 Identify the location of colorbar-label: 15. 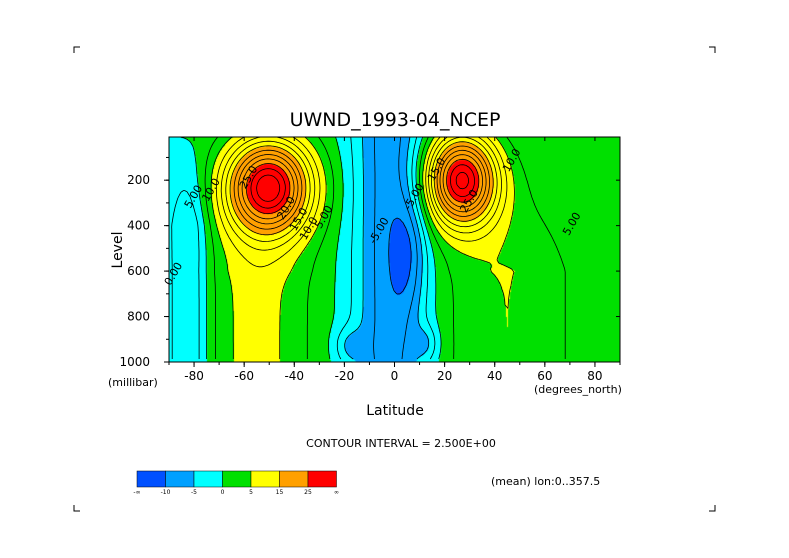
(280, 492).